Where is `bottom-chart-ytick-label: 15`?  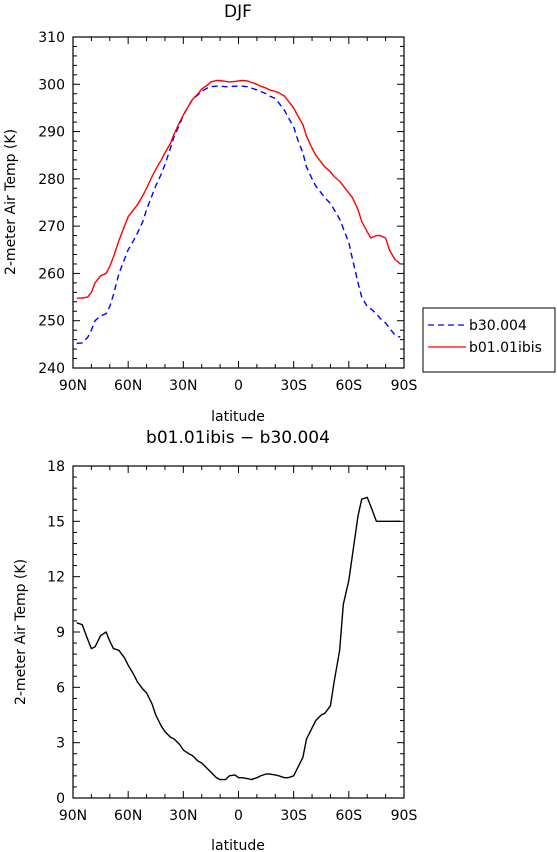 bottom-chart-ytick-label: 15 is located at coordinates (56, 522).